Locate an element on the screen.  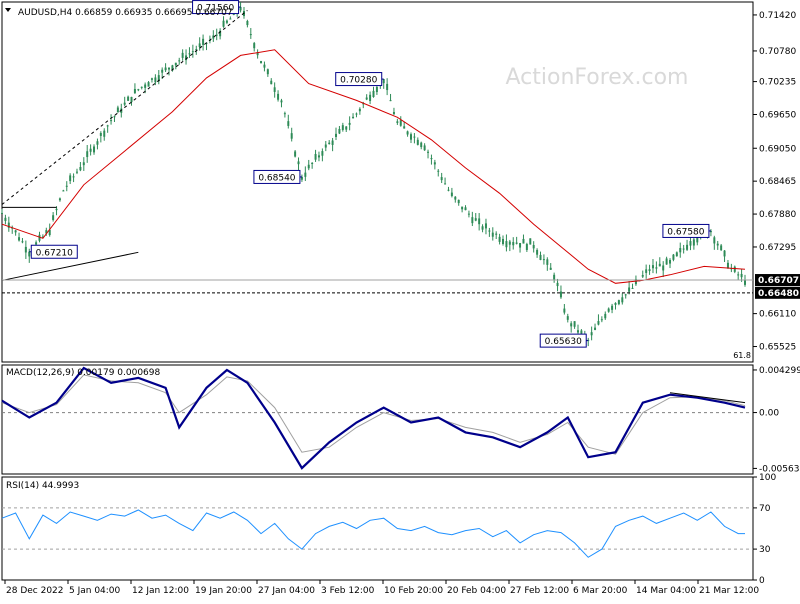
time-tick-label: 19 Jan 20:00 is located at coordinates (223, 591).